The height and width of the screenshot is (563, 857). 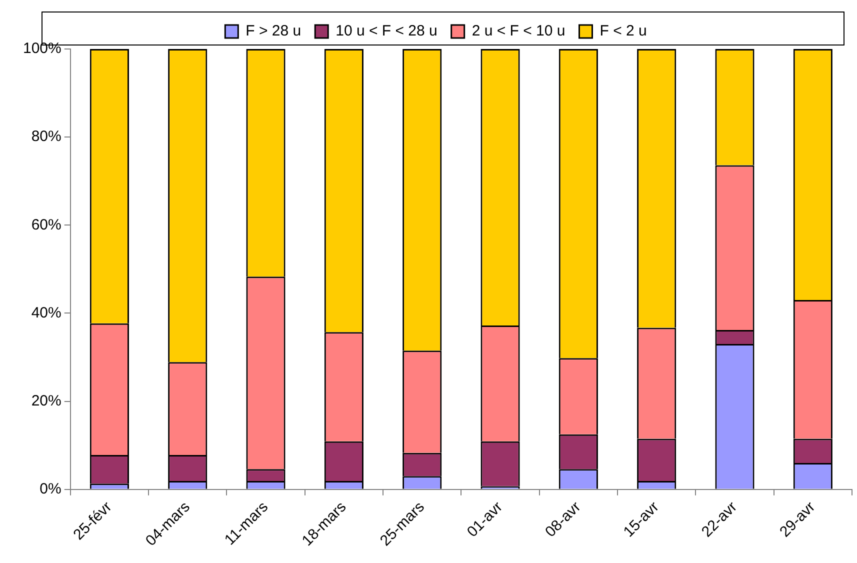 I want to click on y-tick-label: 20%, so click(x=46, y=401).